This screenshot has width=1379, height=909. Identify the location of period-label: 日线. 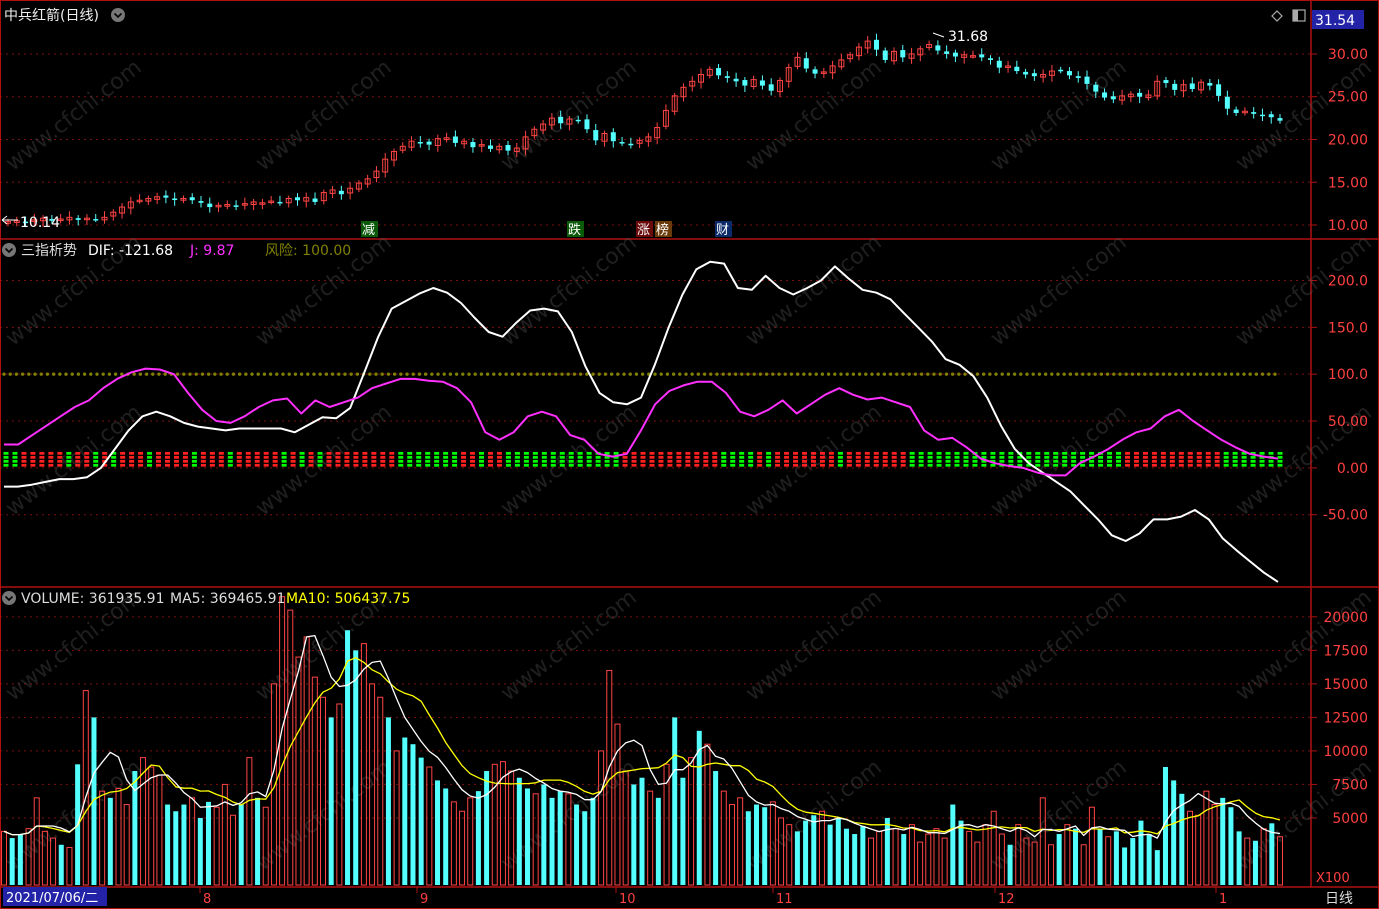
(1339, 899).